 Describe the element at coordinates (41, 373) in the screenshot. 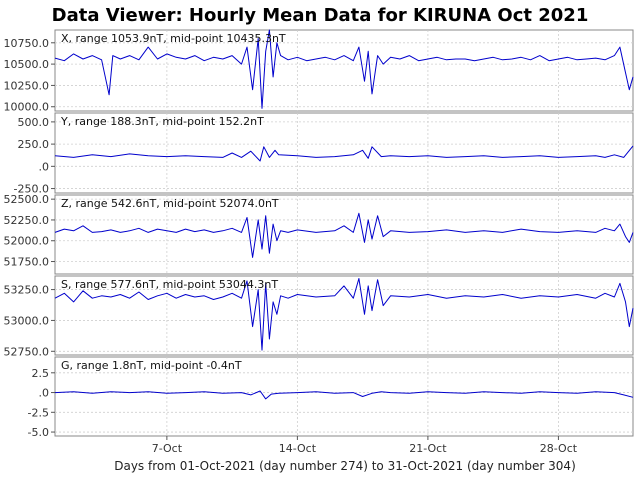

I see `y-tick-label: 2.5` at that location.